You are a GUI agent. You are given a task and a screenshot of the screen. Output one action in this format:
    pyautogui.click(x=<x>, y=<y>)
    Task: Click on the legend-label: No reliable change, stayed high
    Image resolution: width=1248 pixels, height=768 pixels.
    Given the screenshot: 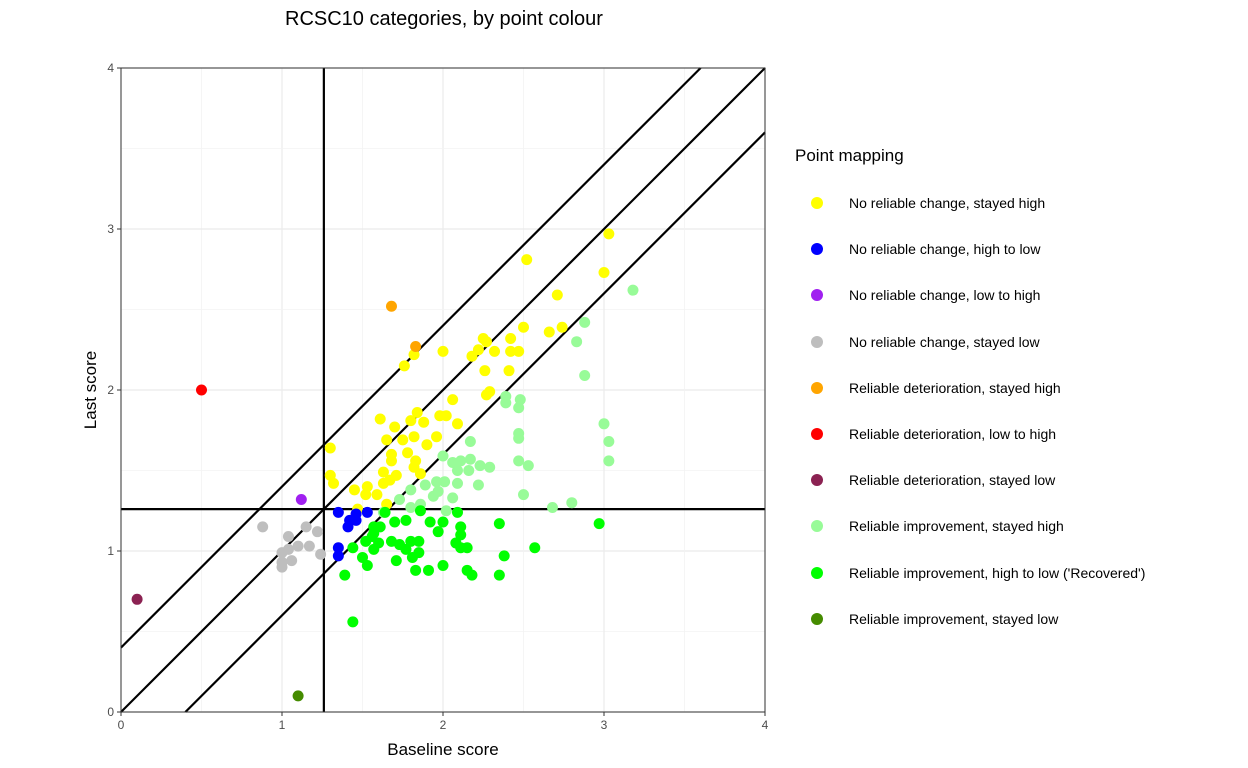 What is the action you would take?
    pyautogui.click(x=947, y=203)
    